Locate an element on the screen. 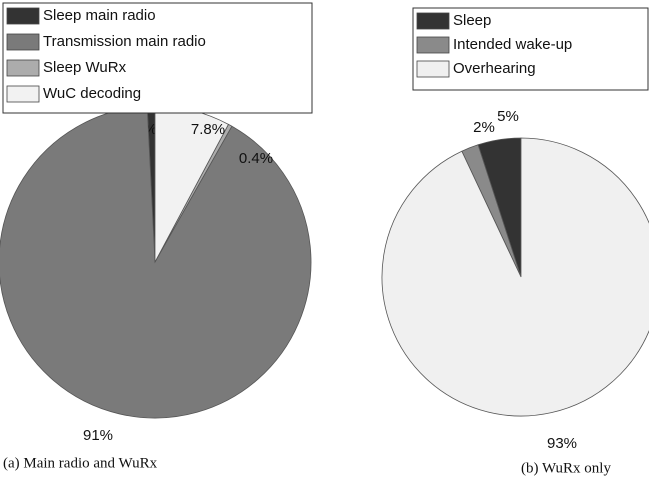 This screenshot has height=492, width=649. data-label: 0.4% is located at coordinates (256, 158).